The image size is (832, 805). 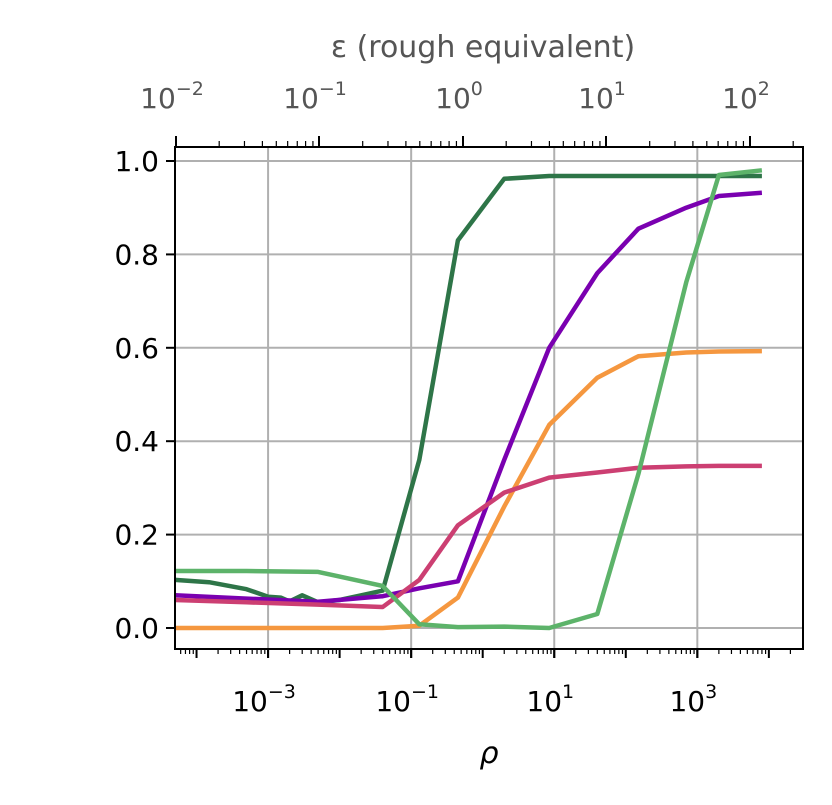 I want to click on top-axis: 10⁻² 10⁻¹ 10⁰ 10¹ 10², so click(x=467, y=112).